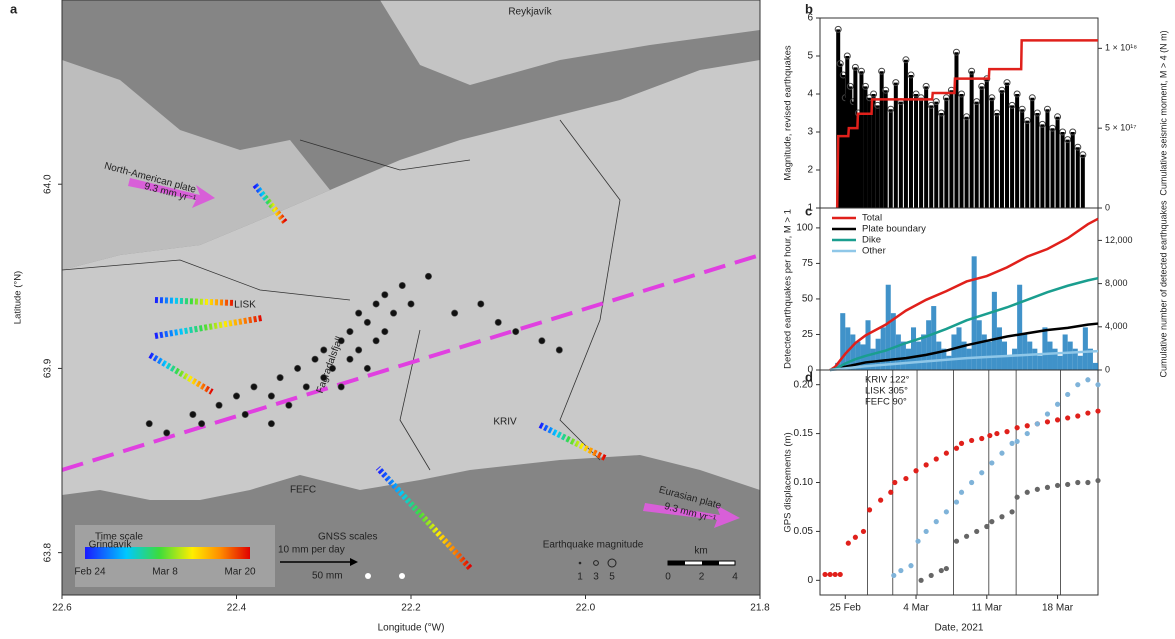 The image size is (1175, 639). What do you see at coordinates (303, 490) in the screenshot?
I see `map-label: FEFC` at bounding box center [303, 490].